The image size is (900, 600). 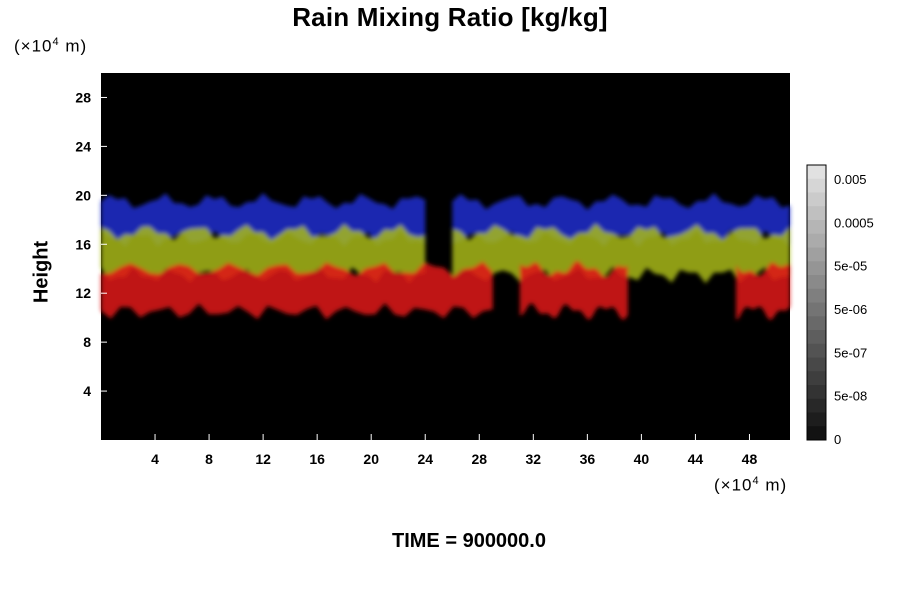 What do you see at coordinates (425, 459) in the screenshot?
I see `x-tick-label: 24` at bounding box center [425, 459].